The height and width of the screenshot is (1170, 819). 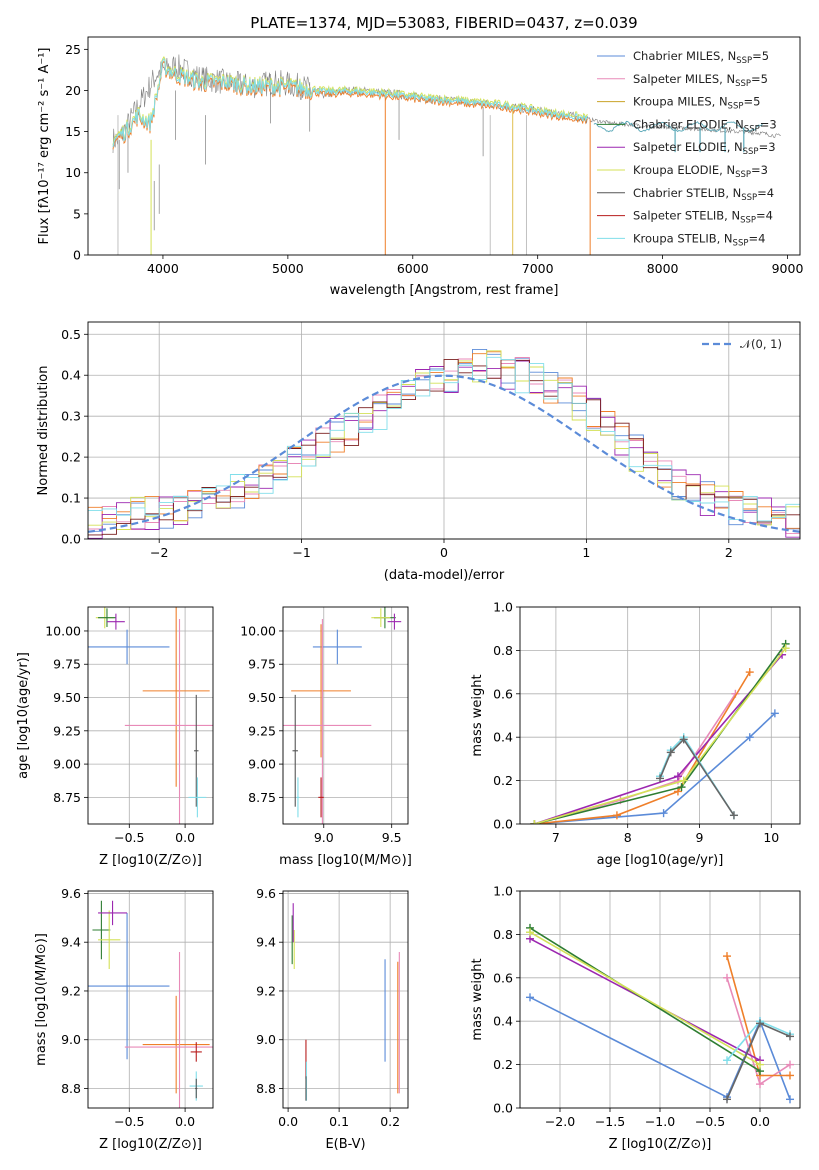 What do you see at coordinates (660, 1121) in the screenshot?
I see `x-tick-label: −1.0` at bounding box center [660, 1121].